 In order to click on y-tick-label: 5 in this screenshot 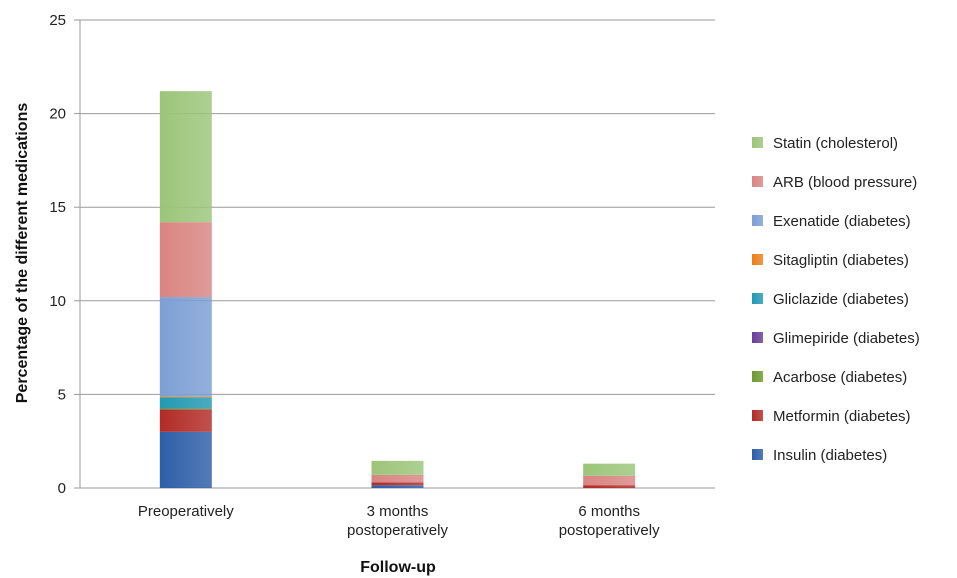, I will do `click(62, 394)`.